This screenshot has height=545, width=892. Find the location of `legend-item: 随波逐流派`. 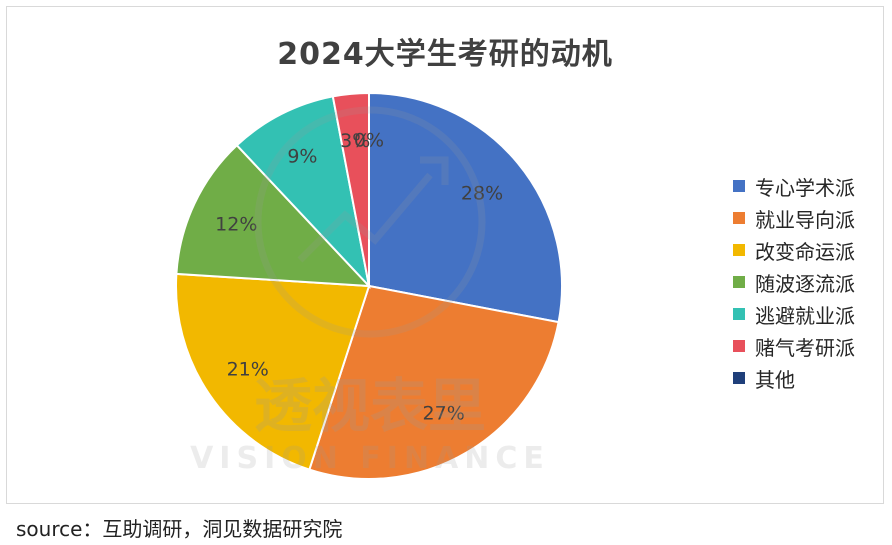

legend-item: 随波逐流派 is located at coordinates (794, 282).